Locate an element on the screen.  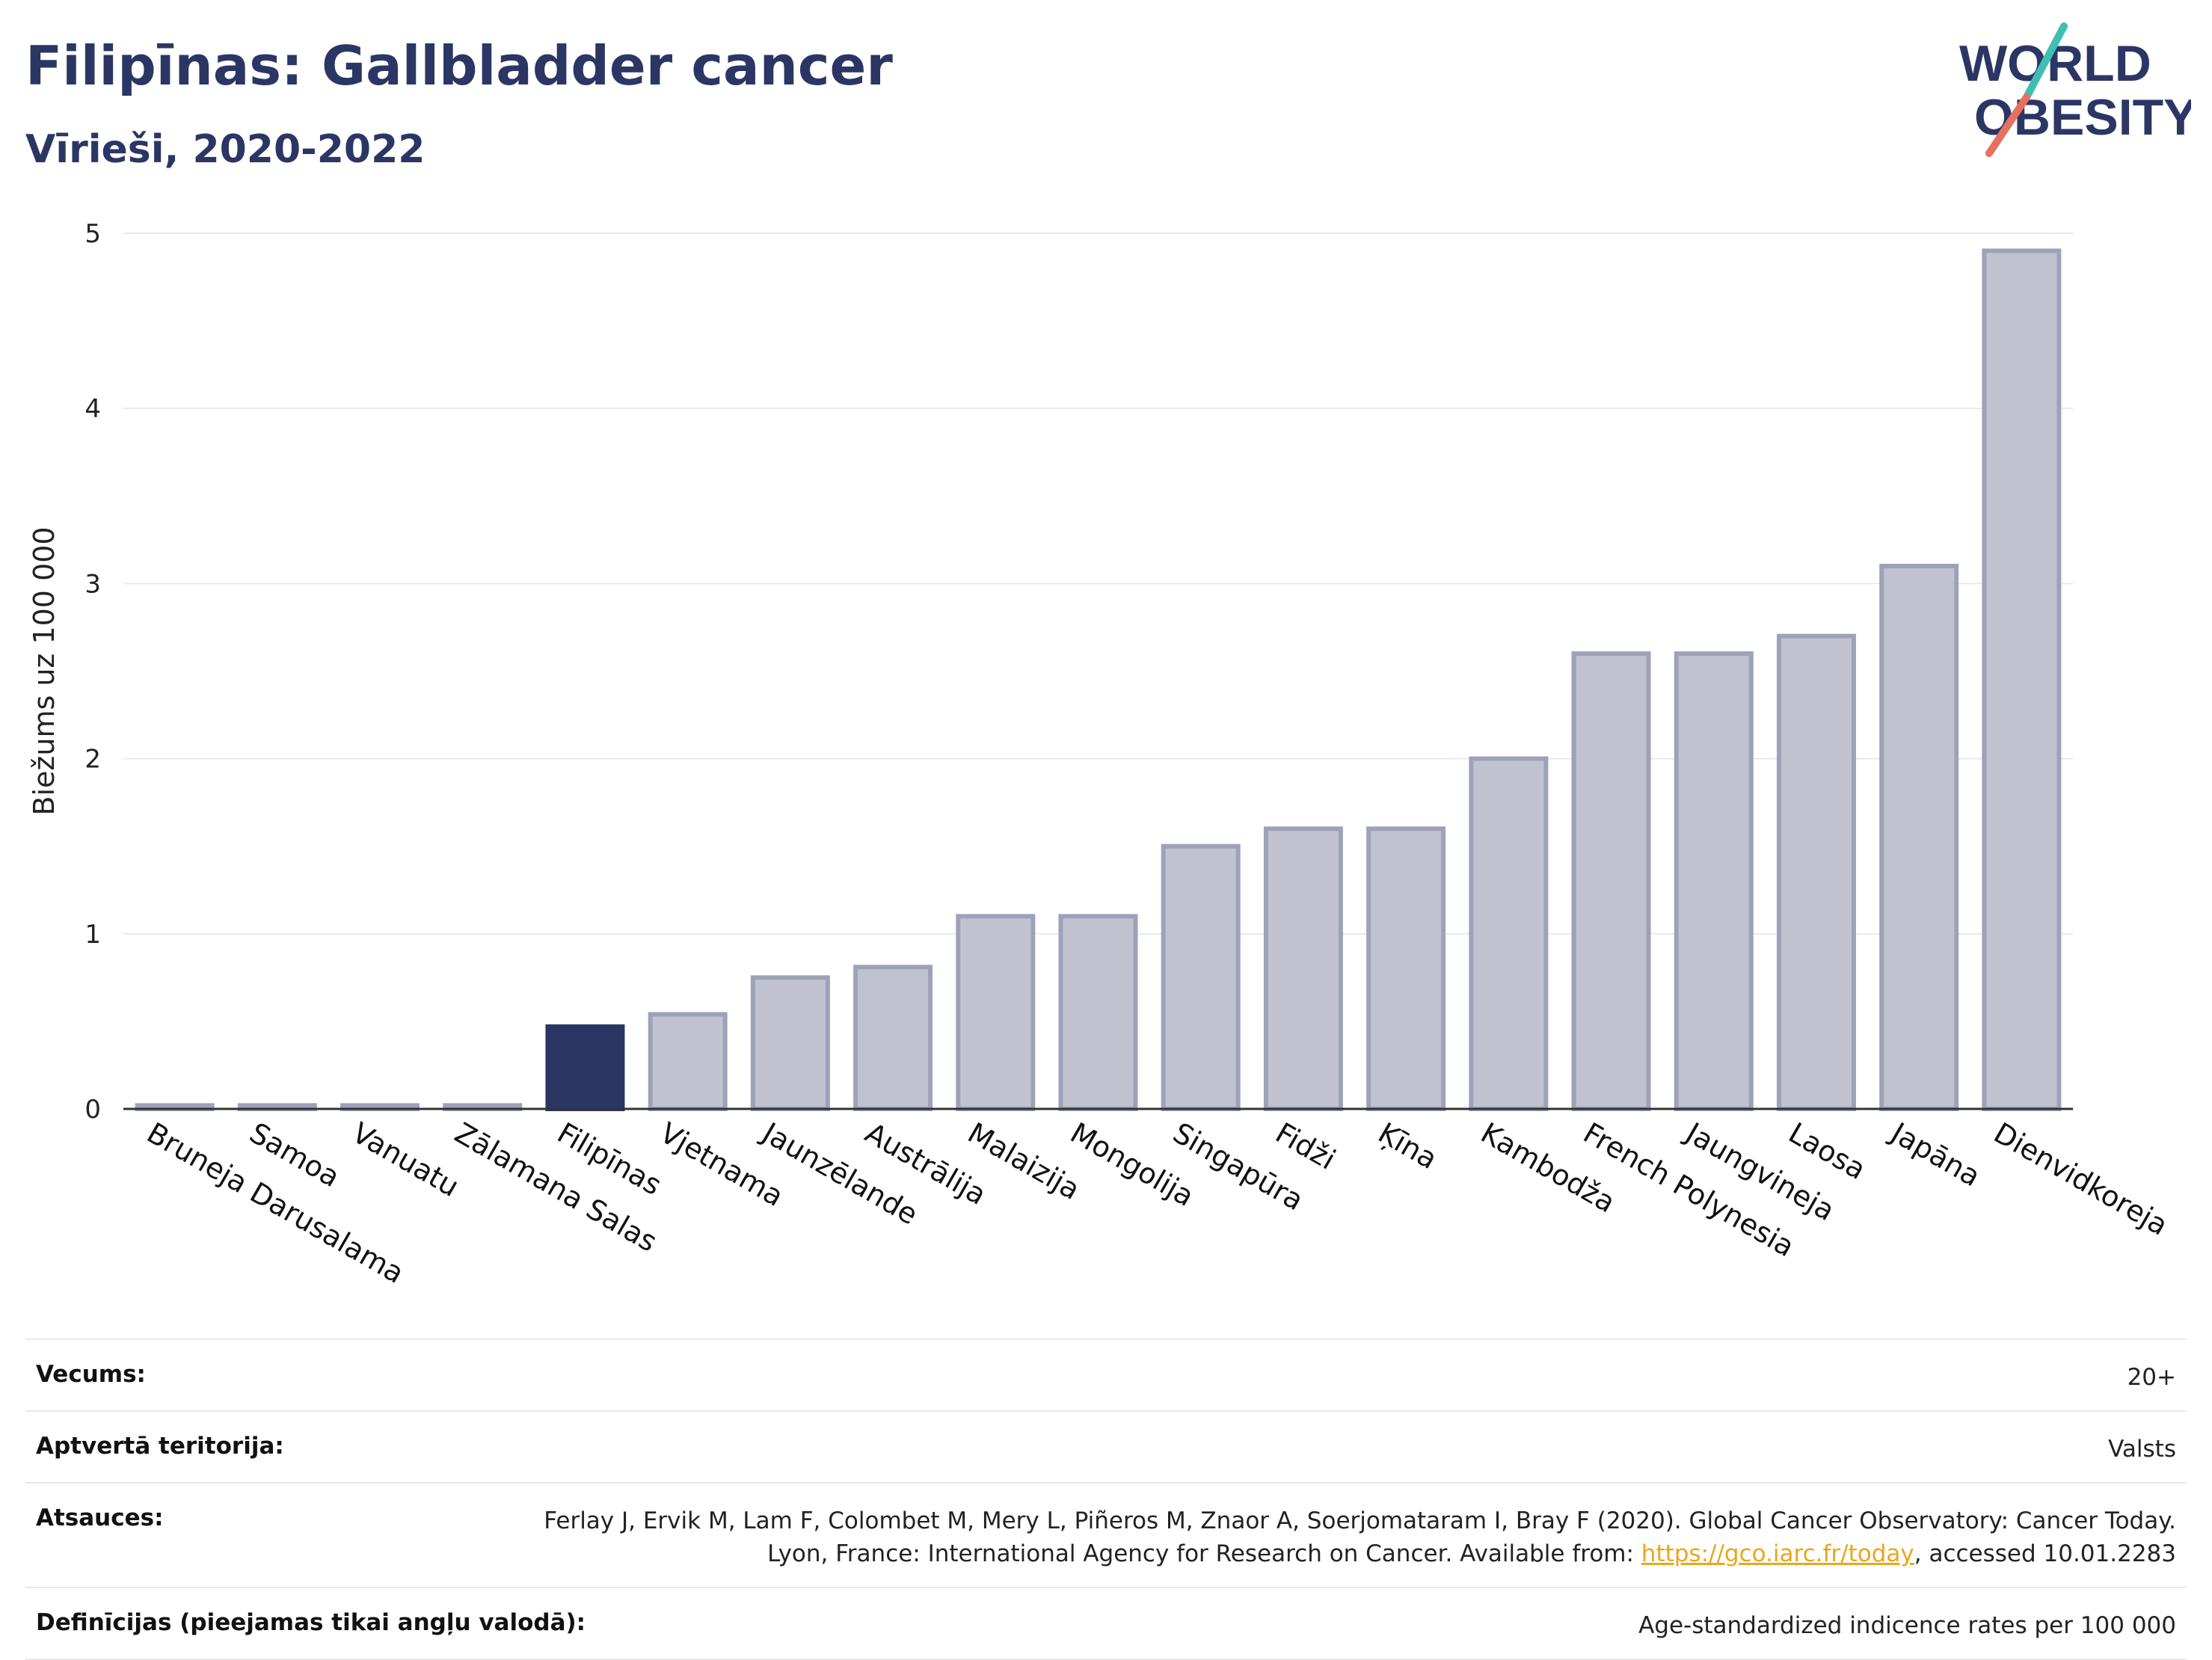
sources-label: Atsauces: is located at coordinates (100, 1517).